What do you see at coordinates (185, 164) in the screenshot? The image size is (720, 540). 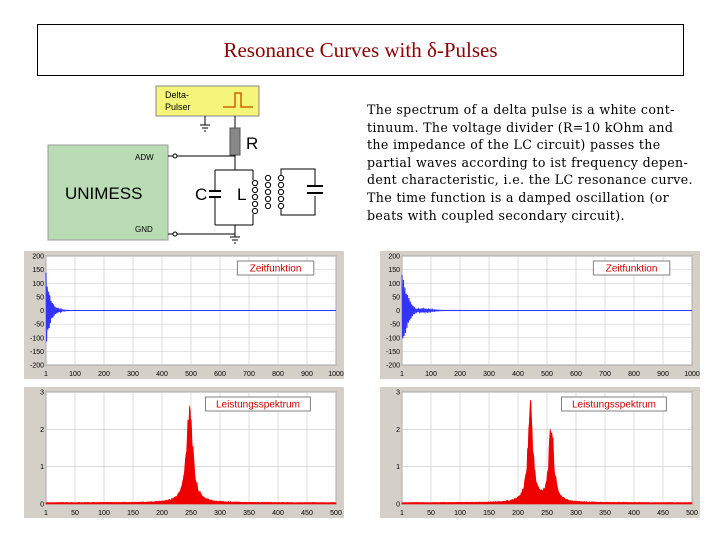 I see `circuit-diagram: Delta- Pulser R UNIMESS ADW GND C L` at bounding box center [185, 164].